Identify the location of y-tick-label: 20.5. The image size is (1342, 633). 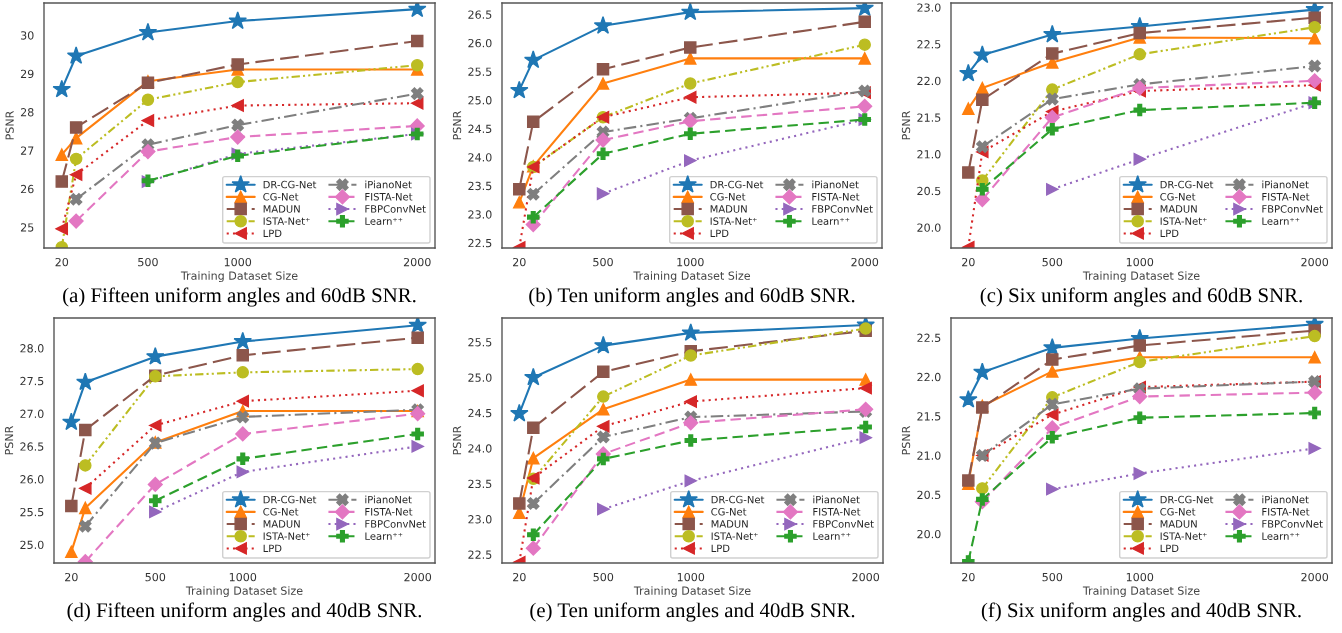
(929, 495).